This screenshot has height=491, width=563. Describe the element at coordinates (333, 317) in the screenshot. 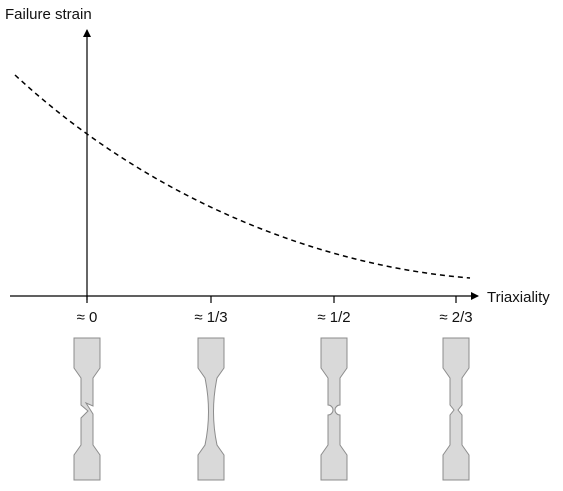

I see `tick-label: ≈ 1/2` at that location.